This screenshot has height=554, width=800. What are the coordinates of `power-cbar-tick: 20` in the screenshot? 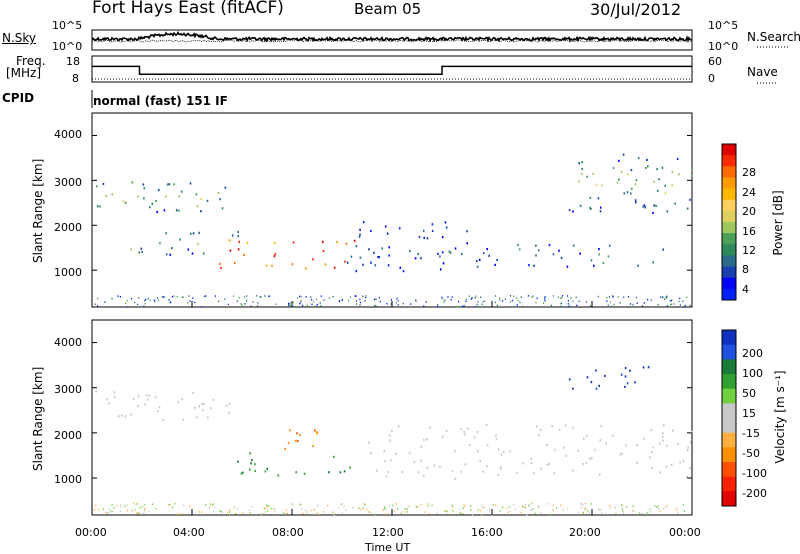 It's located at (749, 211).